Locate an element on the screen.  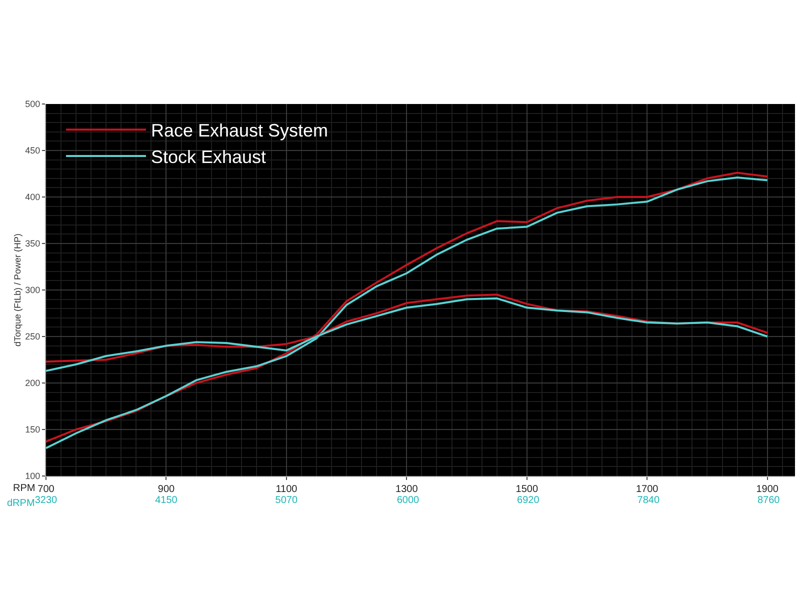
y-tick-label: 100 is located at coordinates (32, 476).